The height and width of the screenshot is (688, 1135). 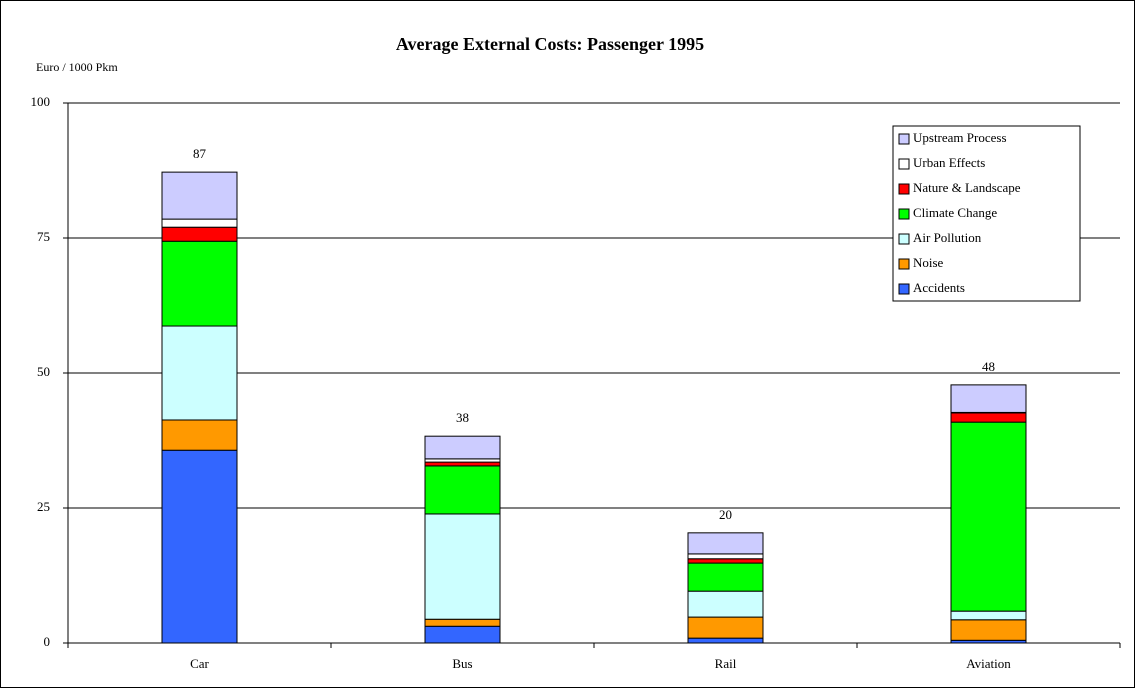 What do you see at coordinates (949, 162) in the screenshot?
I see `legend-label: Urban Effects` at bounding box center [949, 162].